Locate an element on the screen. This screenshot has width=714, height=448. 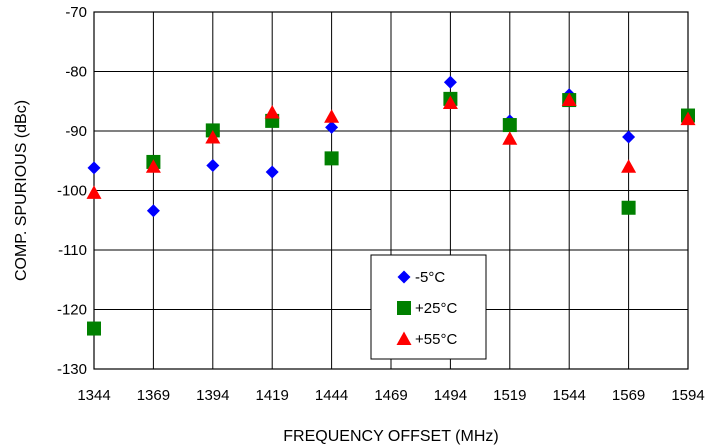
legend: -5°C +25°C +55°C is located at coordinates (428, 307).